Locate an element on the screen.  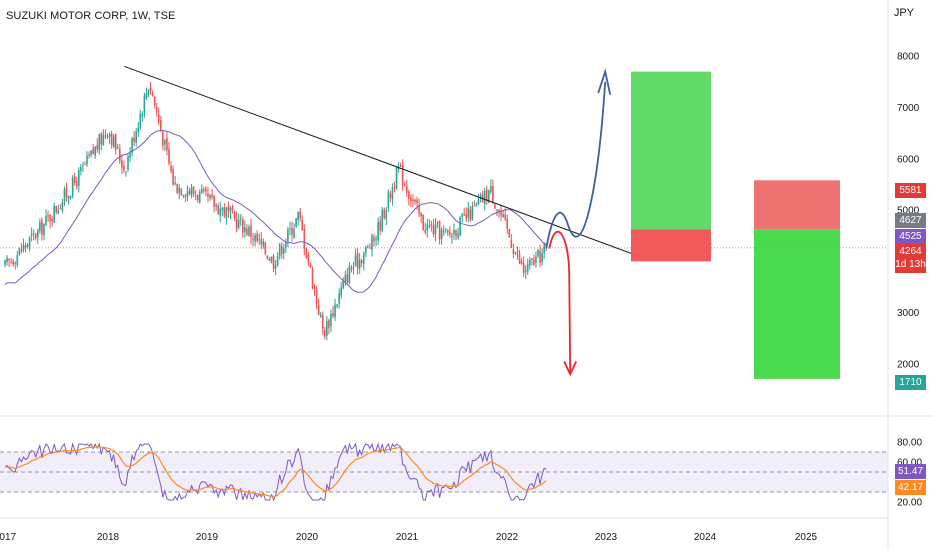
long-position-profit-zone is located at coordinates (671, 150).